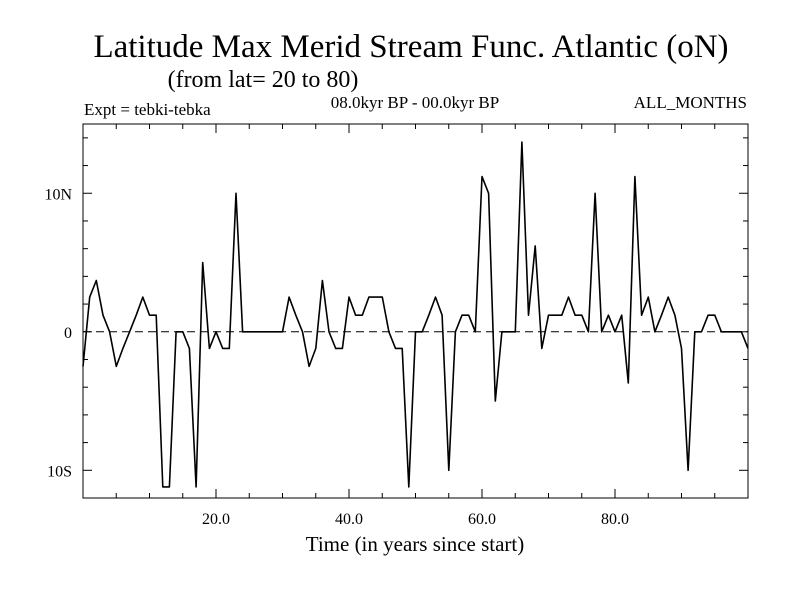 The width and height of the screenshot is (800, 600). I want to click on x-axis-label: Time (in years since start), so click(415, 544).